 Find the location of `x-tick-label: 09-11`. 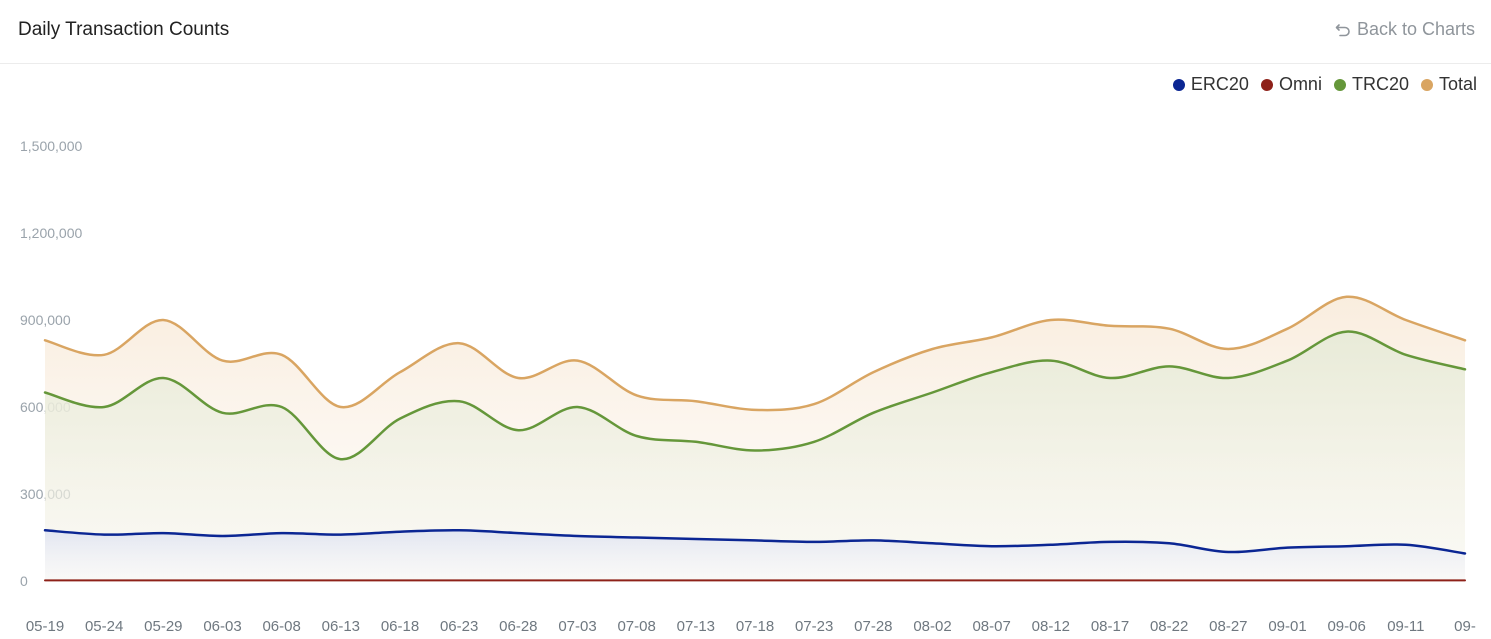

x-tick-label: 09-11 is located at coordinates (1405, 626).